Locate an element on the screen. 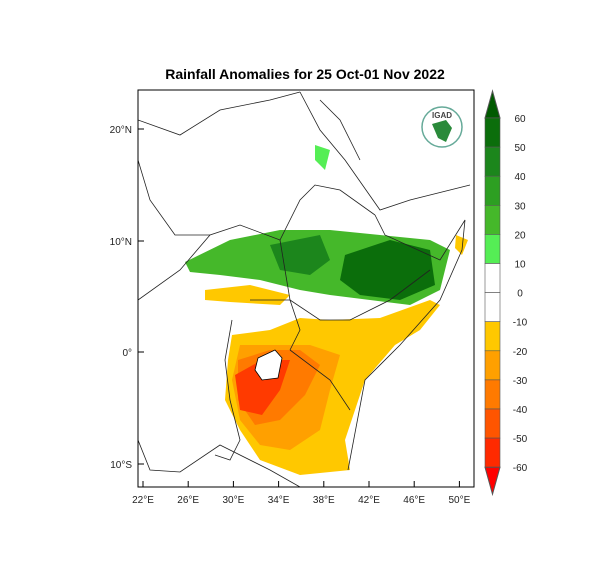 The width and height of the screenshot is (600, 572). colorbar-arrow-top is located at coordinates (492, 104).